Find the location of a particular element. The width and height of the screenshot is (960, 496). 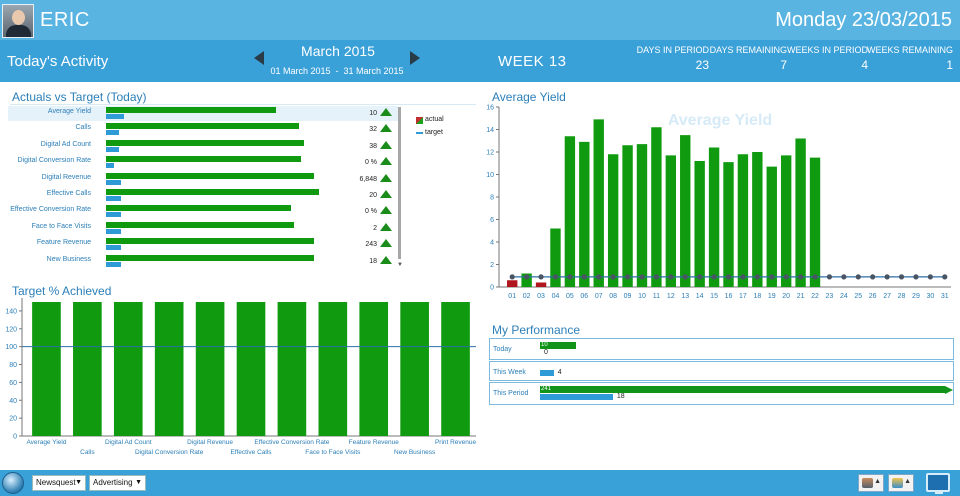

scrollbar is located at coordinates (399, 183).